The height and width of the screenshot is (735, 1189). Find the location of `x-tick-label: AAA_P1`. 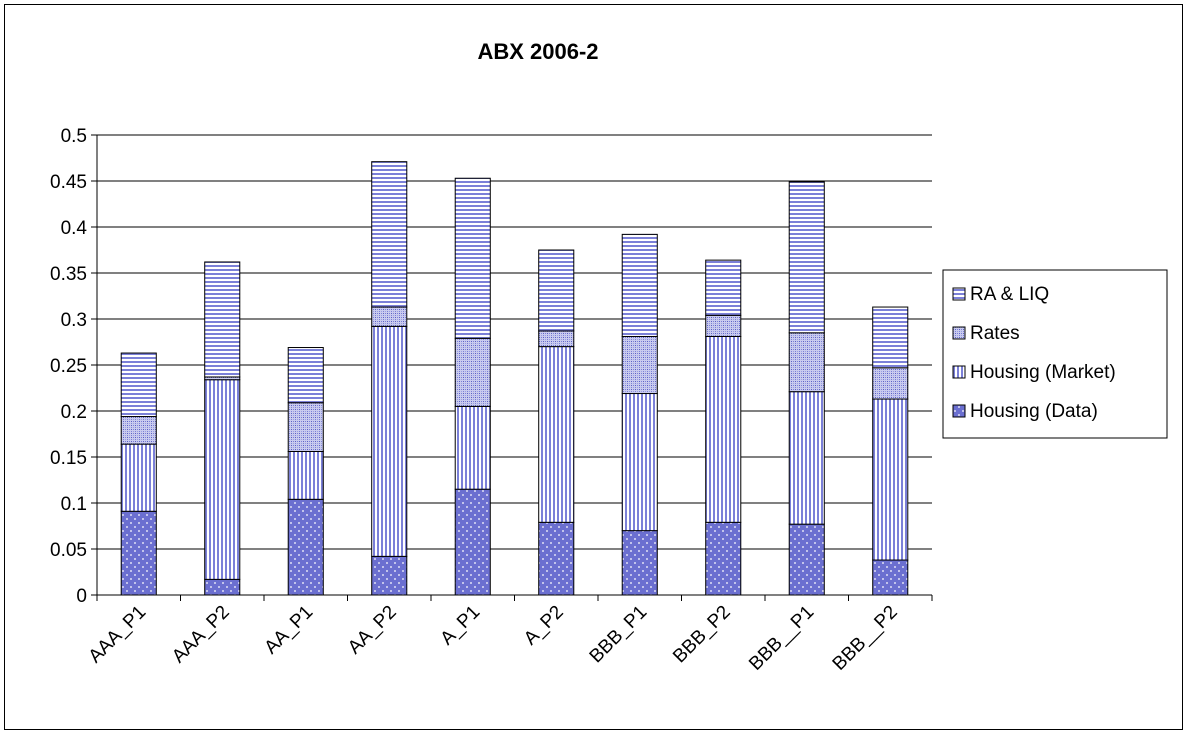

x-tick-label: AAA_P1 is located at coordinates (118, 635).